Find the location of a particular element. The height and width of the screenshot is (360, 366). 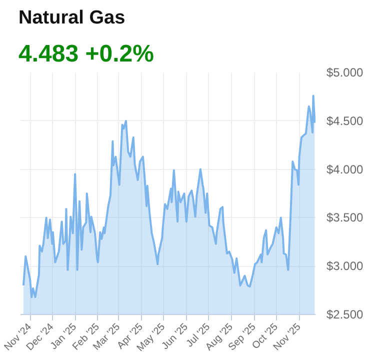

y-tick-label: $2.500 is located at coordinates (345, 315).